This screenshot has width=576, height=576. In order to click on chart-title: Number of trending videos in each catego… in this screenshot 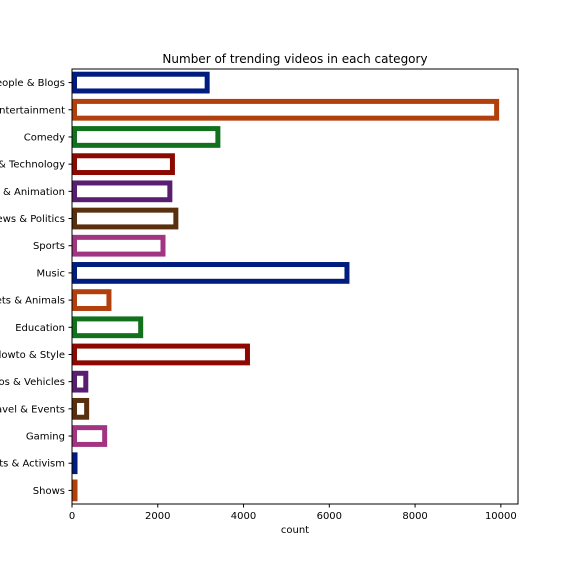, I will do `click(294, 59)`.